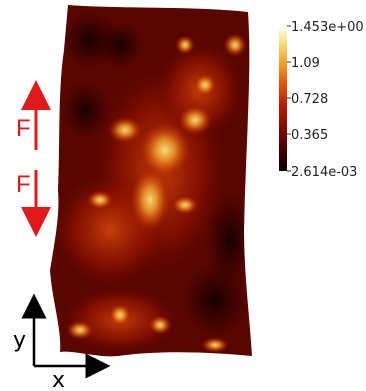 This screenshot has height=391, width=366. What do you see at coordinates (283, 98) in the screenshot?
I see `colorbar-gradient` at bounding box center [283, 98].